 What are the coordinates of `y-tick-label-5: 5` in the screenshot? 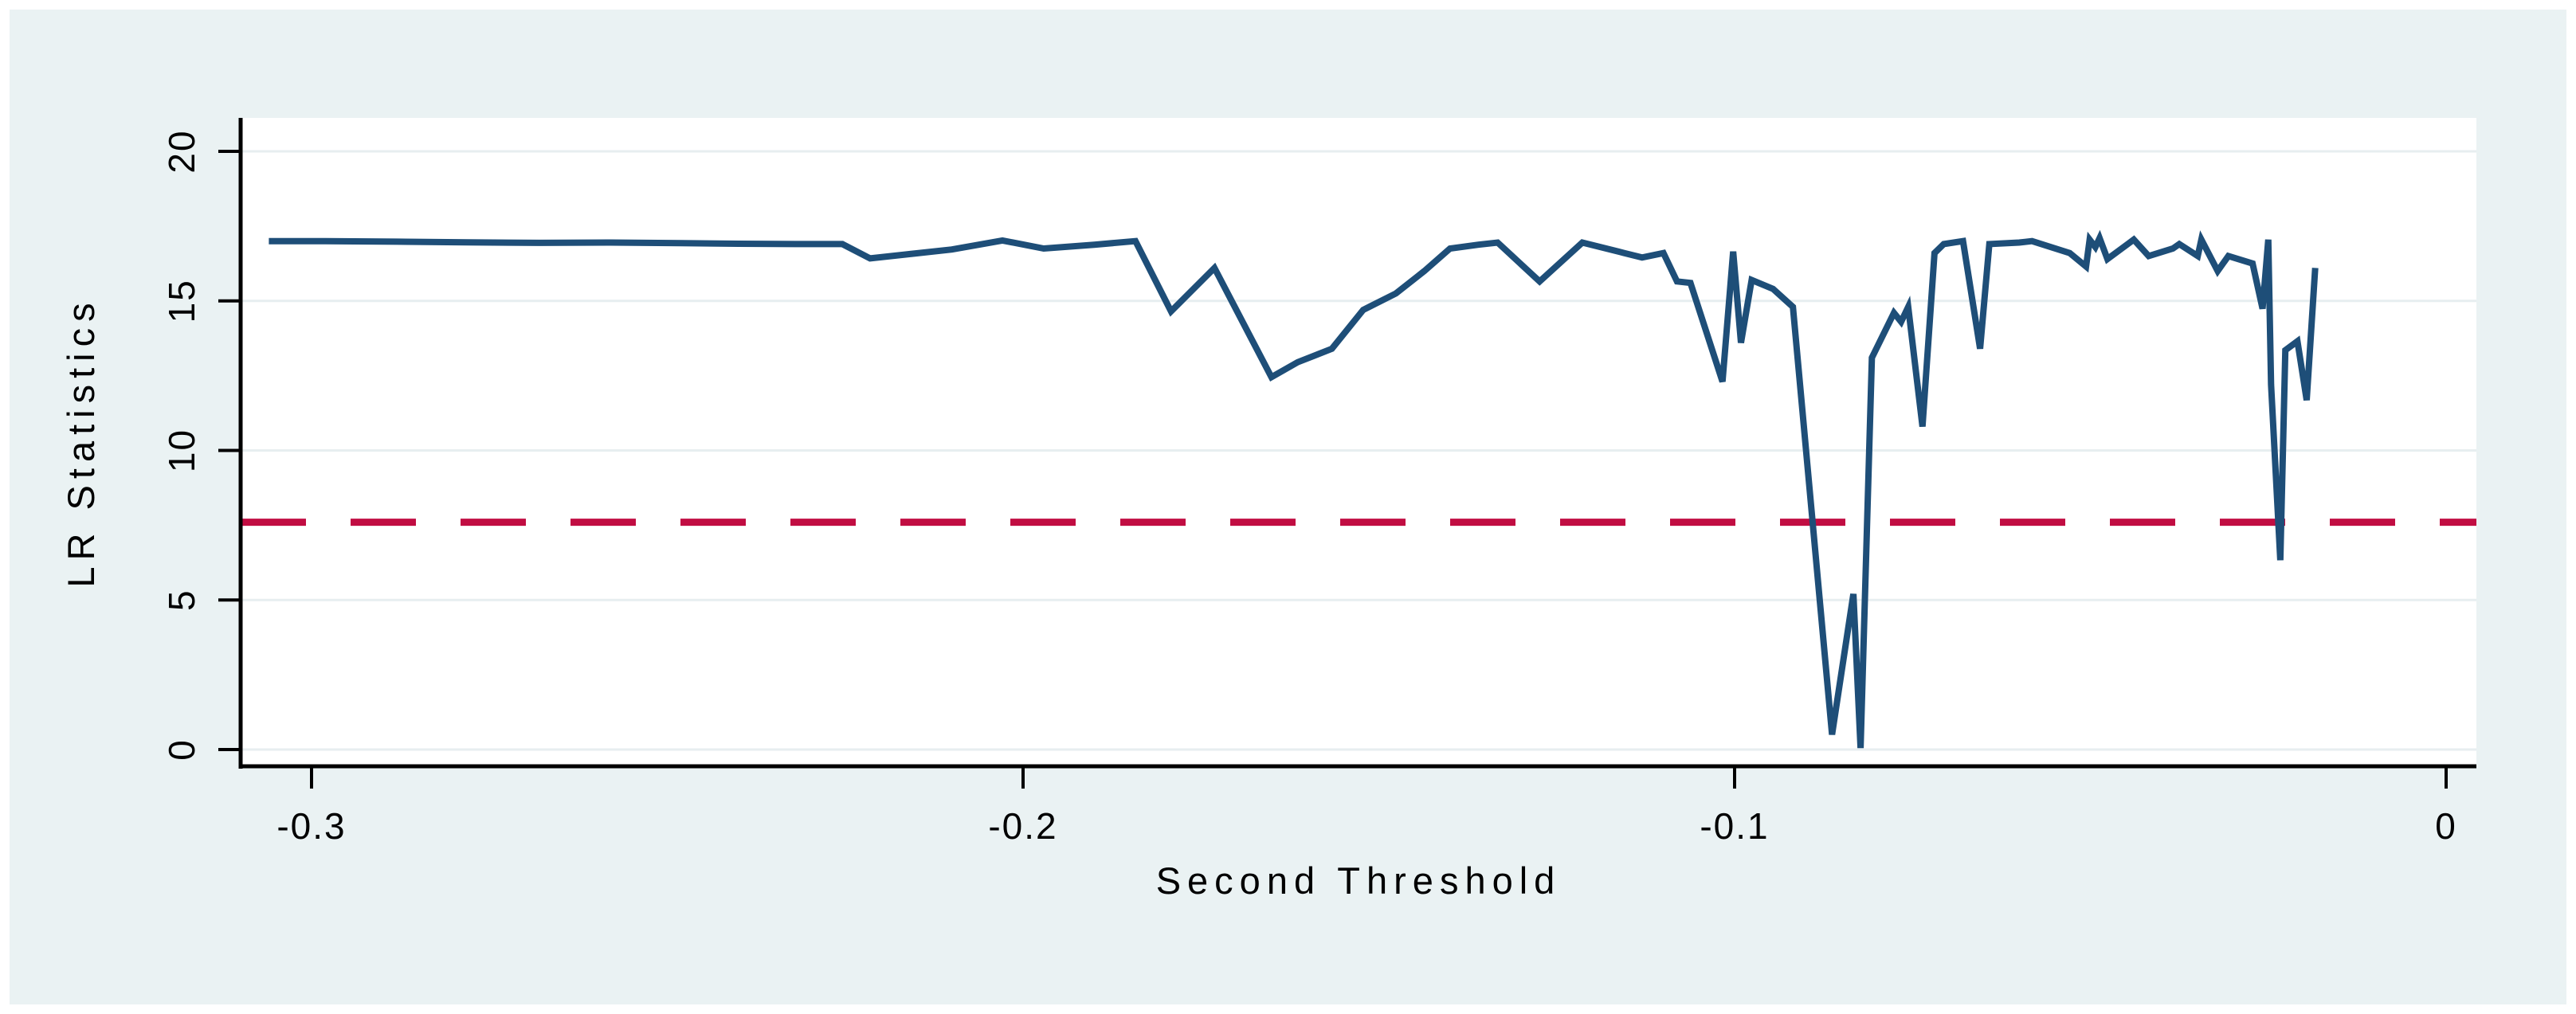 It's located at (181, 600).